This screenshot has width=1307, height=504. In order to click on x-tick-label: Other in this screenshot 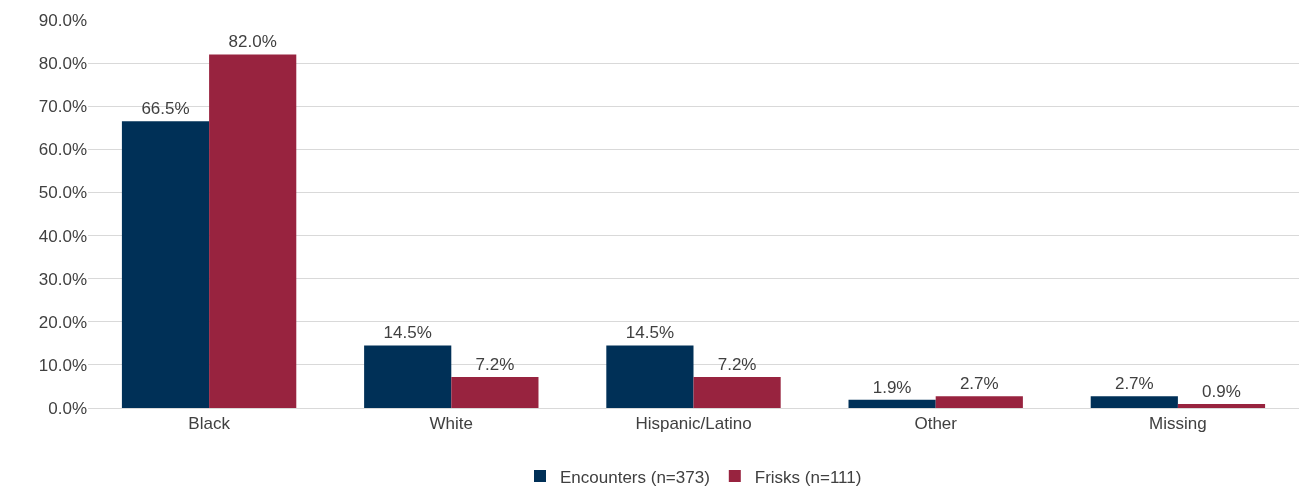, I will do `click(936, 424)`.